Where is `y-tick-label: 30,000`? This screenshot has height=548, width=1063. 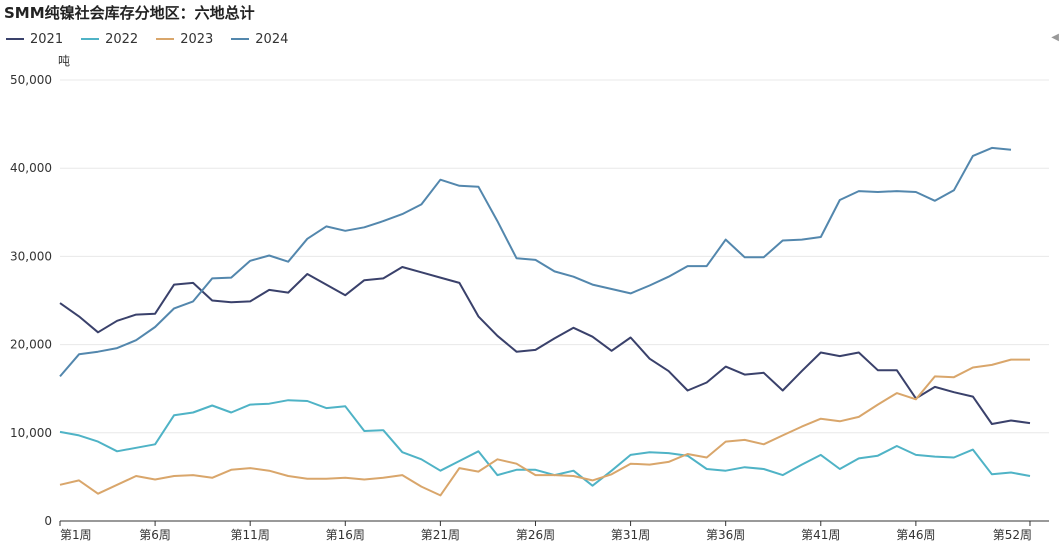
y-tick-label: 30,000 is located at coordinates (31, 256).